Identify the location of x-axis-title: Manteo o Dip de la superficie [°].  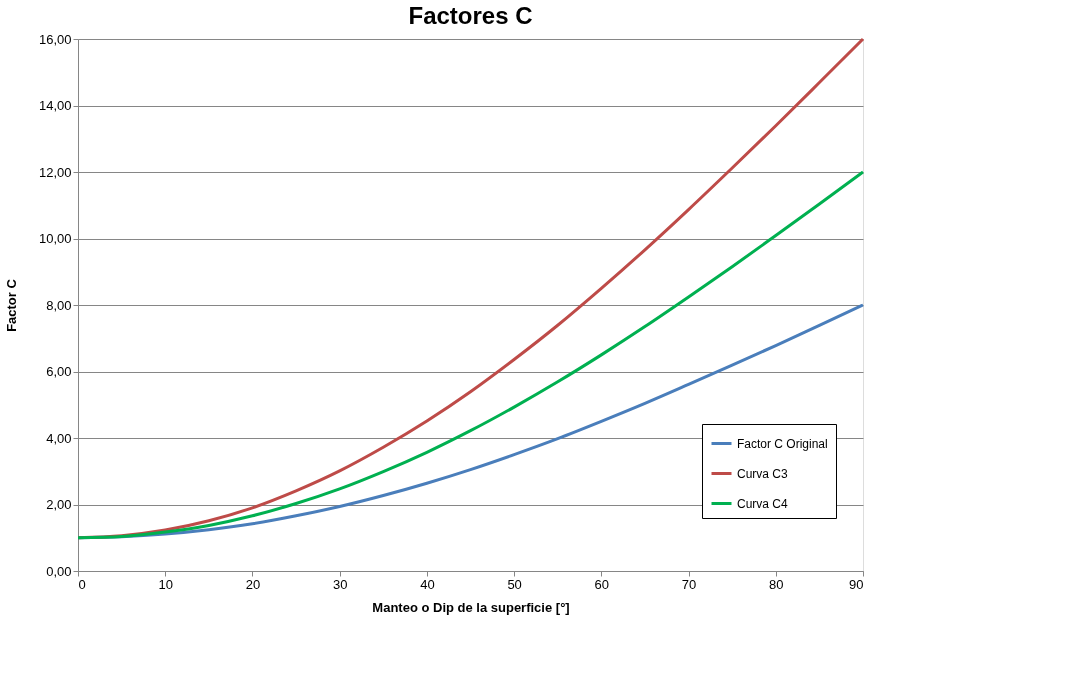
(471, 607).